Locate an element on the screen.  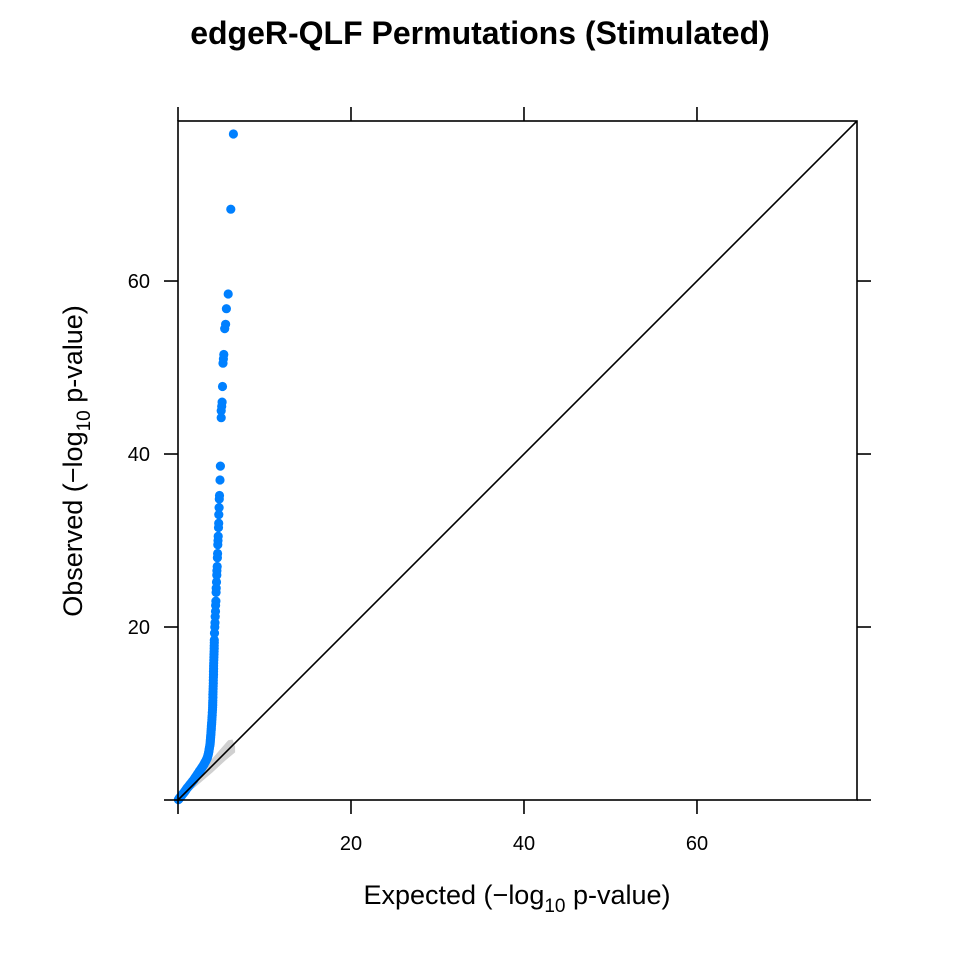
x-axis-label-base: 10 is located at coordinates (554, 906).